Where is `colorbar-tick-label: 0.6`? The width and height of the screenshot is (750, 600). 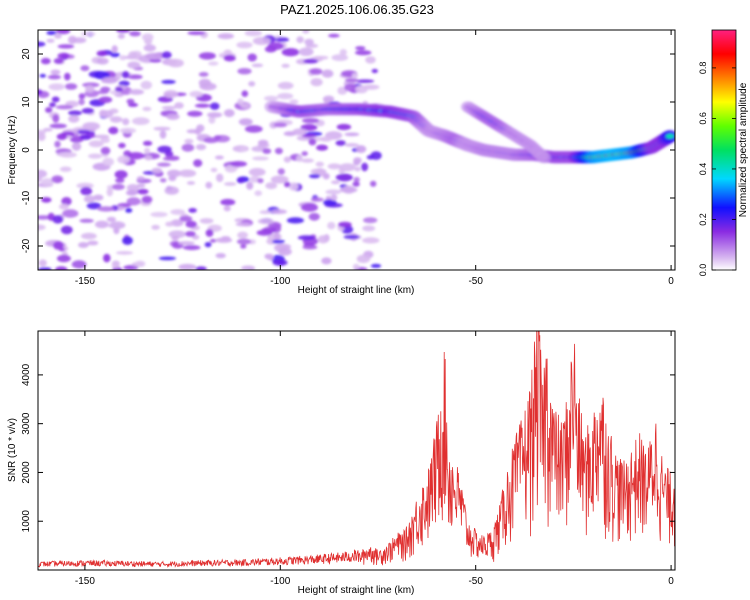 colorbar-tick-label: 0.6 is located at coordinates (703, 118).